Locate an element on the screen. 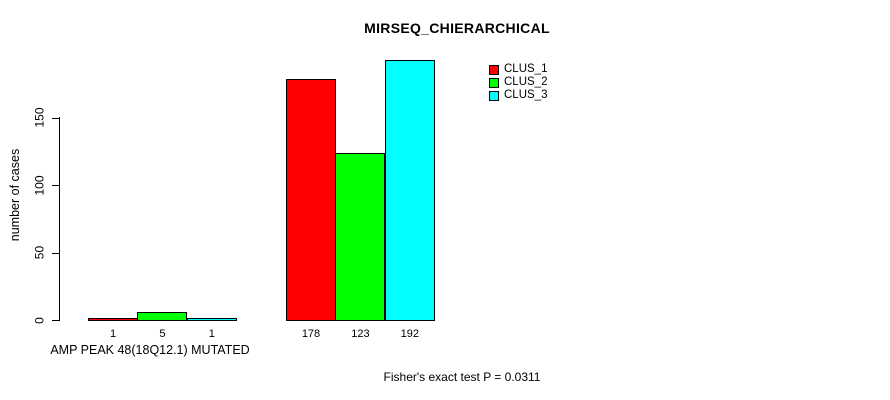  bar-value-label-clus_2-group2: 123 is located at coordinates (360, 334).